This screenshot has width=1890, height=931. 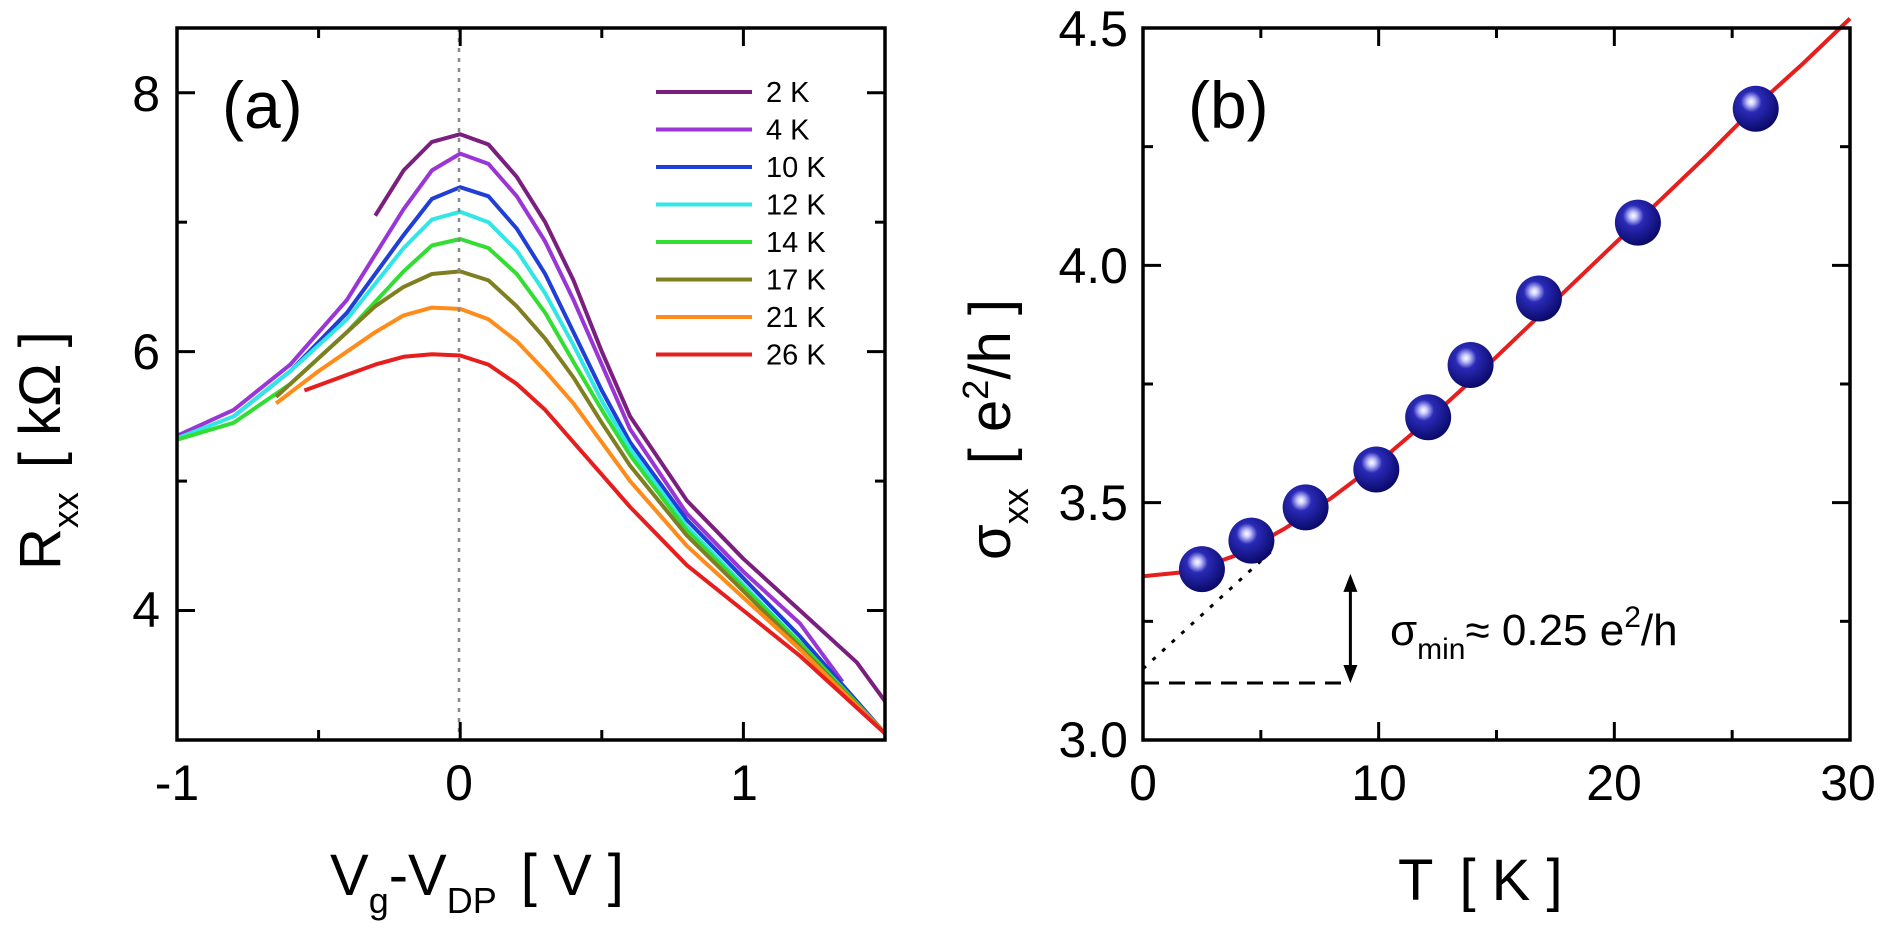 What do you see at coordinates (146, 610) in the screenshot?
I see `panel-a-ytick-label: 4` at bounding box center [146, 610].